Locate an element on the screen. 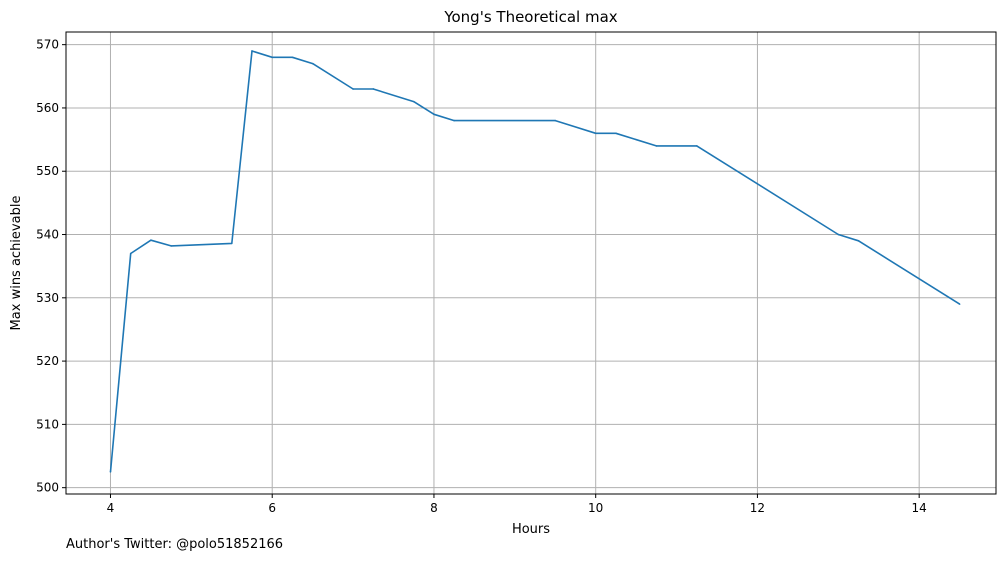 The width and height of the screenshot is (1005, 562). y-tick-label: 530 is located at coordinates (47, 298).